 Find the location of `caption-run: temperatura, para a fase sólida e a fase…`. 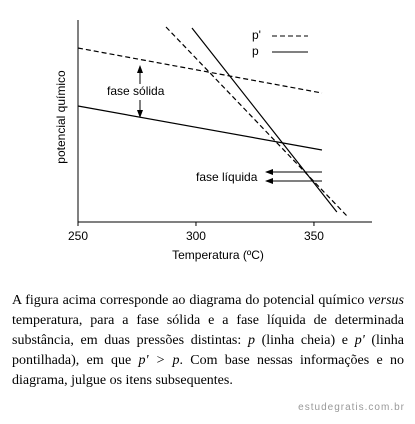

caption-run: temperatura, para a fase sólida e a fase… is located at coordinates (208, 330).